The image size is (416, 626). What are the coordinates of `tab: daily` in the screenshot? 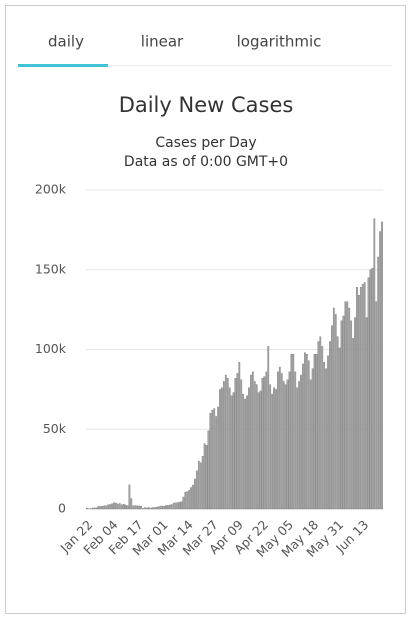 It's located at (66, 42).